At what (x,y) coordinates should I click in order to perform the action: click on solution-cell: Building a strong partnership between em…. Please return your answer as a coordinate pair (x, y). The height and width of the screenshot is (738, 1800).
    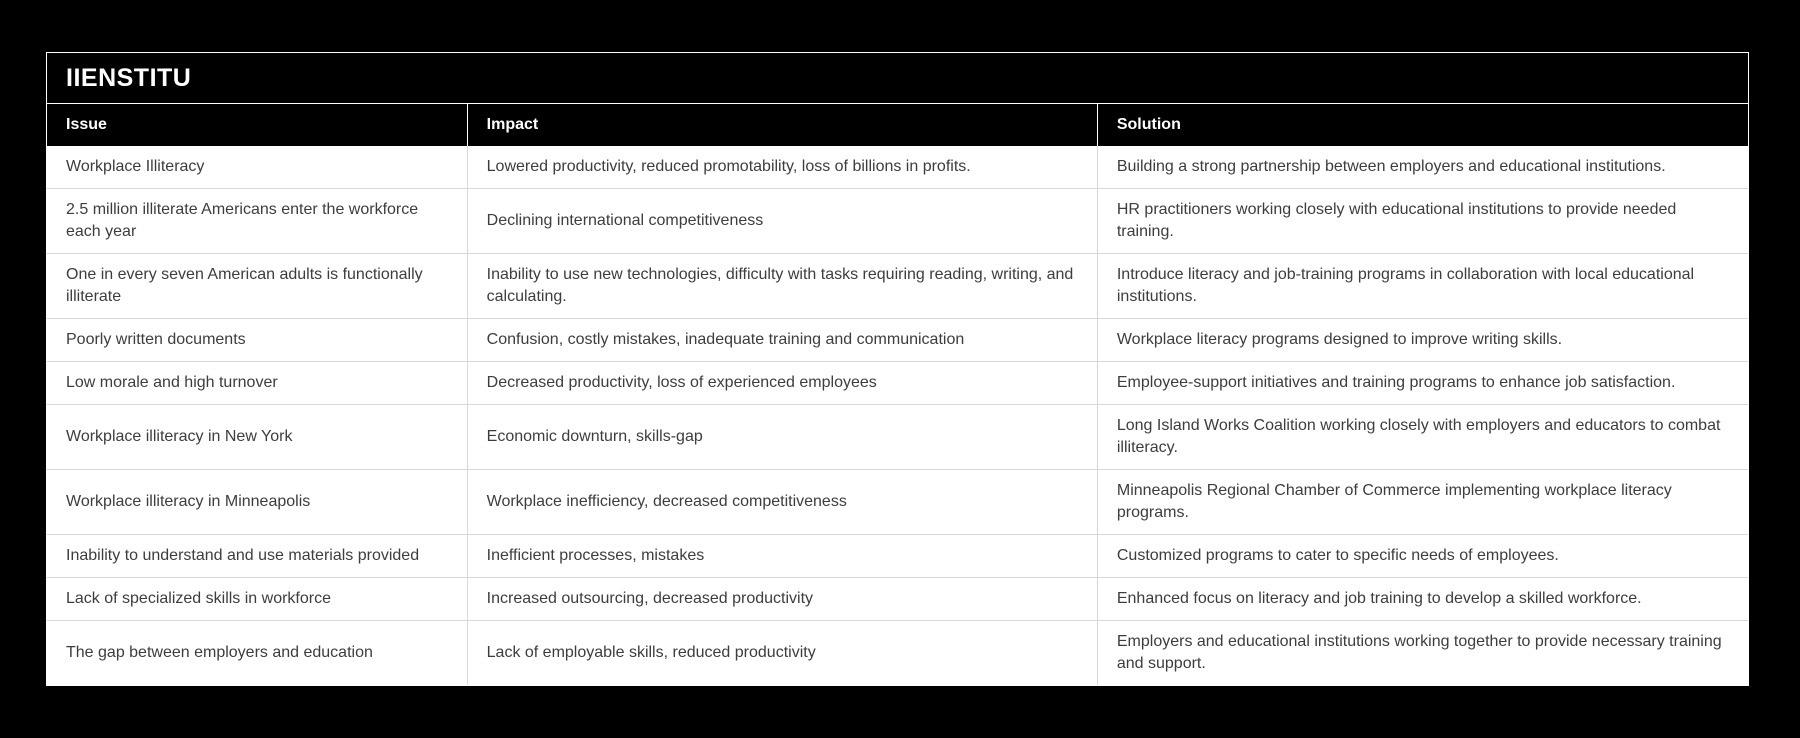
    Looking at the image, I should click on (1422, 167).